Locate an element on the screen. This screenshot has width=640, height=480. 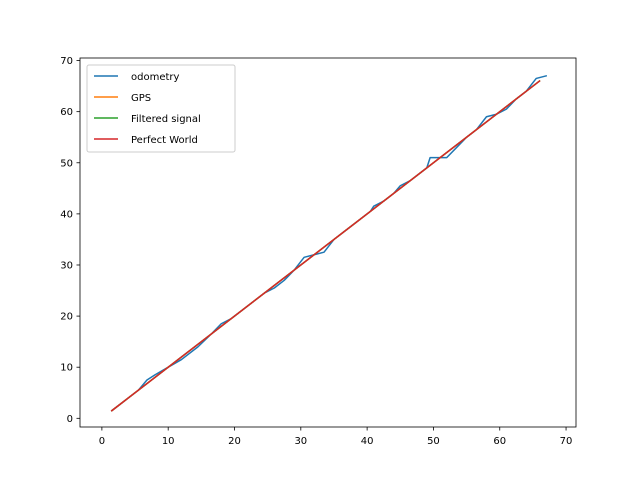
x-tick-label: 70 is located at coordinates (566, 441).